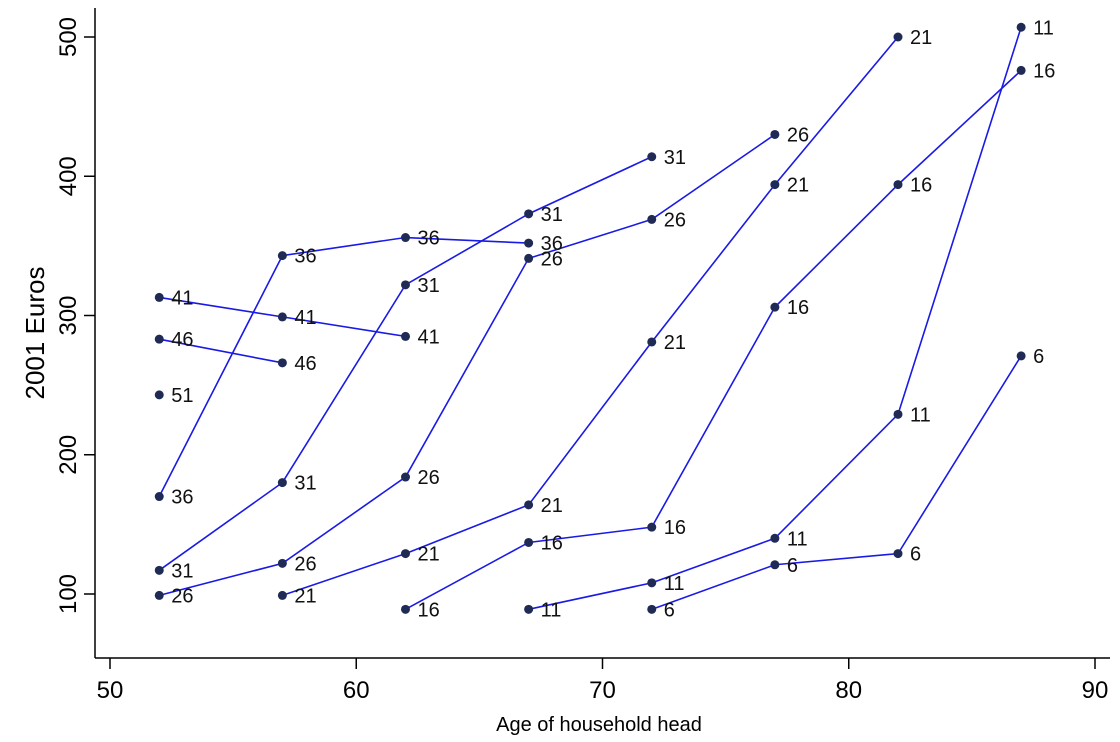  Describe the element at coordinates (68, 37) in the screenshot. I see `y-tick-label: 500` at that location.